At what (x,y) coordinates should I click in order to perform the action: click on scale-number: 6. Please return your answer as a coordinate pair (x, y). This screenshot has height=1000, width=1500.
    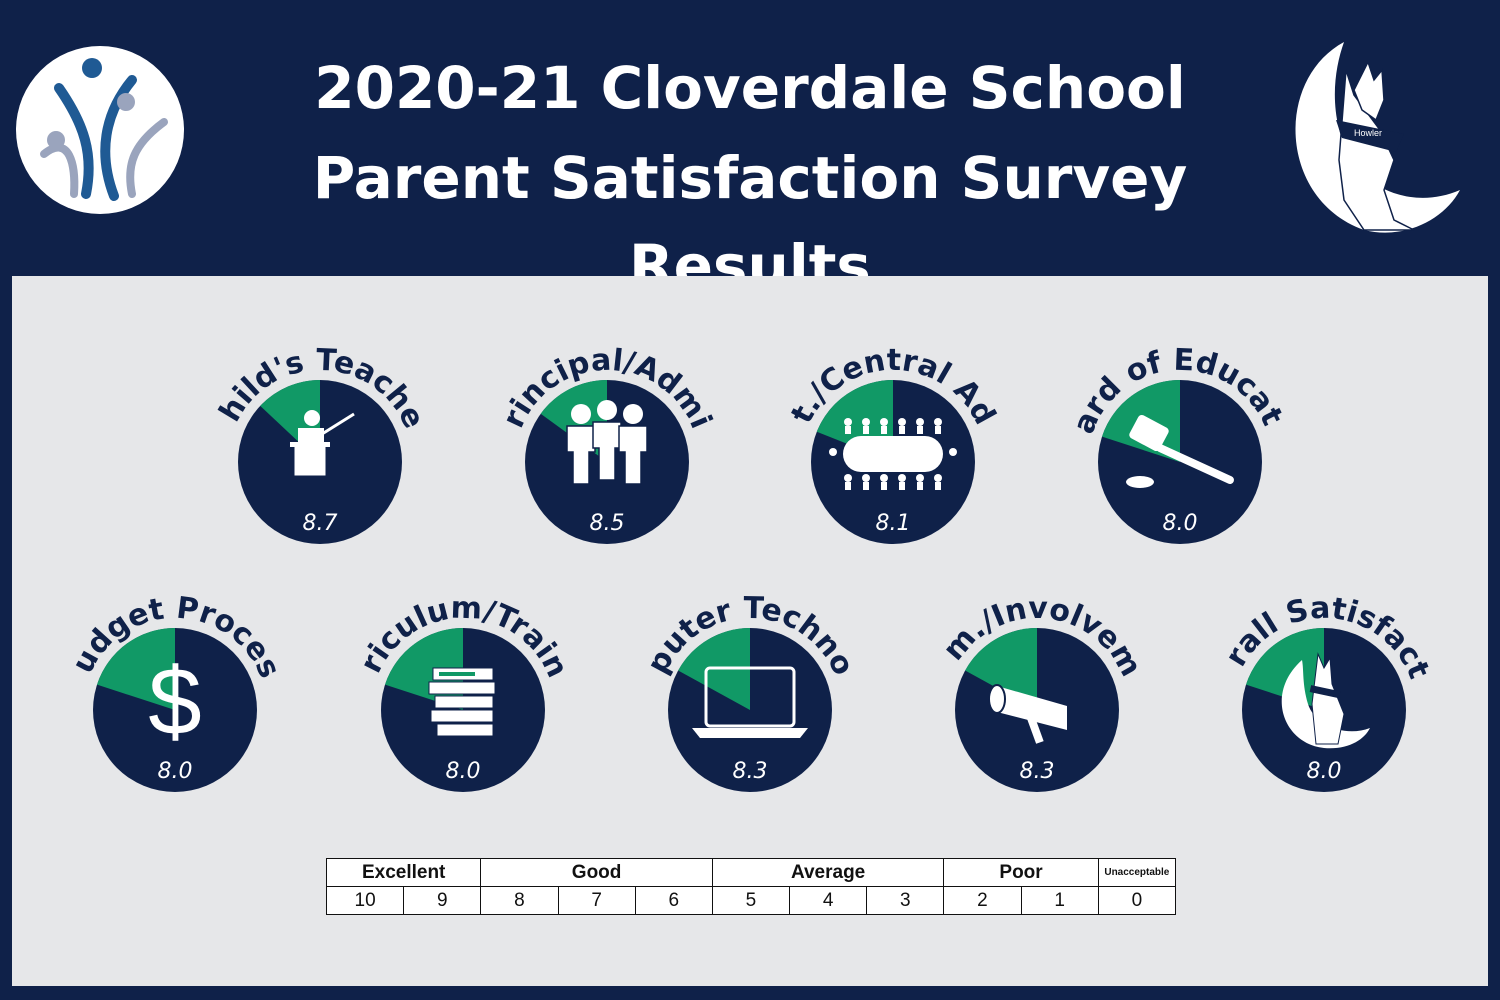
    Looking at the image, I should click on (673, 900).